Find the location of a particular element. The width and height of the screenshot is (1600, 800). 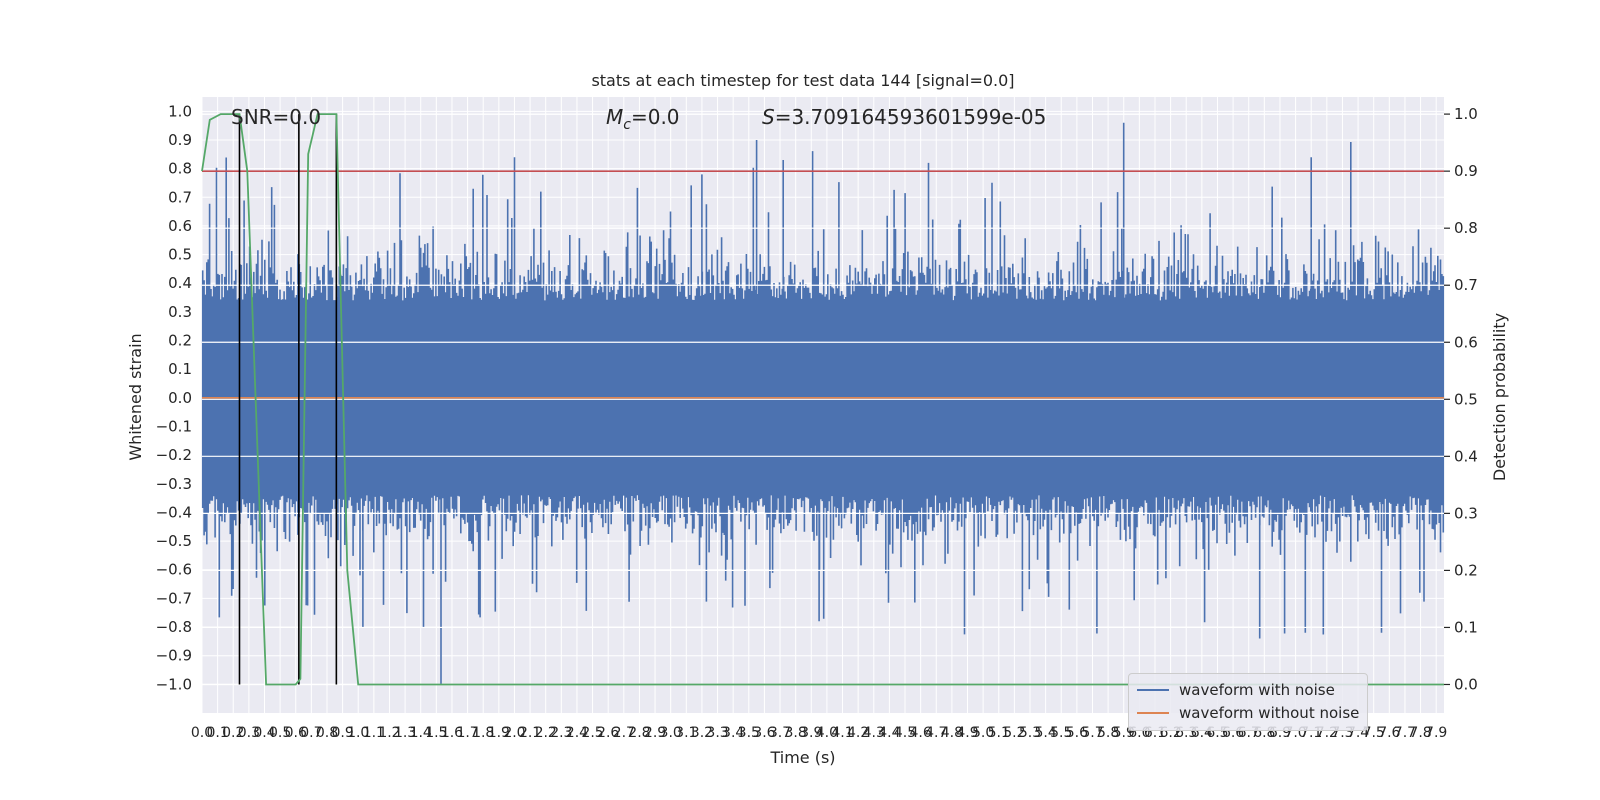

x-tick-label: 0.7 is located at coordinates (311, 733).